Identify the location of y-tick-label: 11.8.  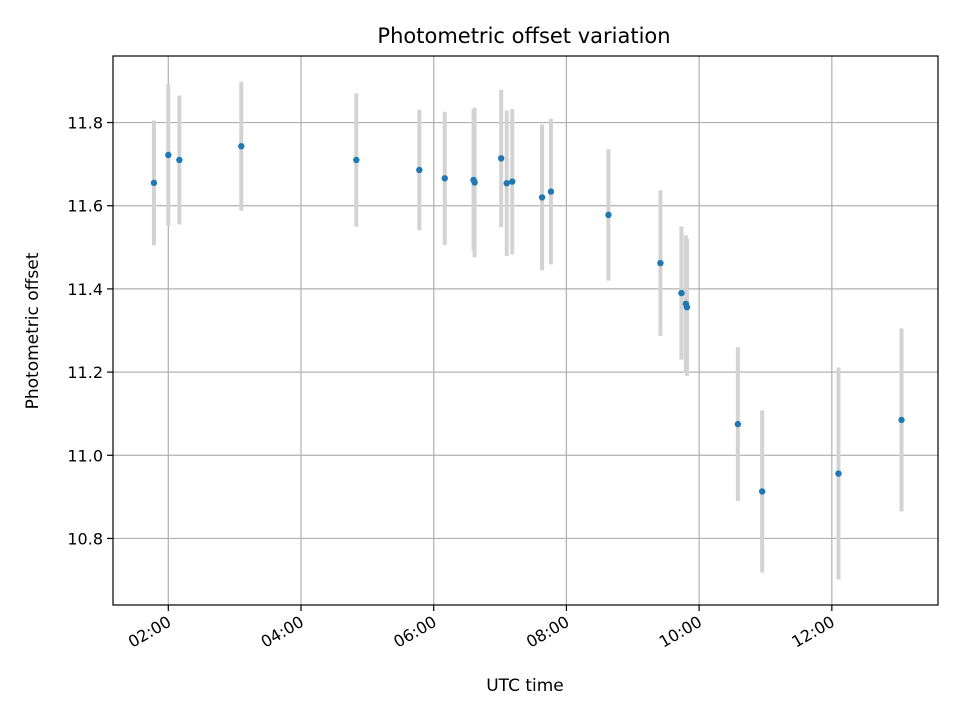
(85, 123).